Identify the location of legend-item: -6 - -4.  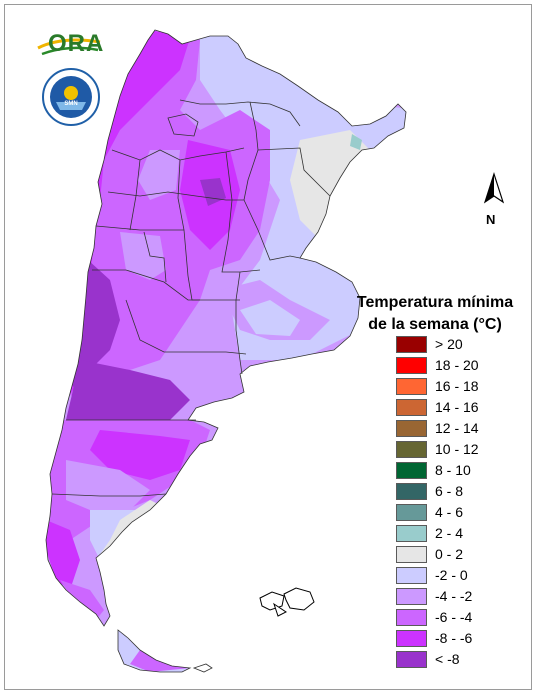
(456, 618).